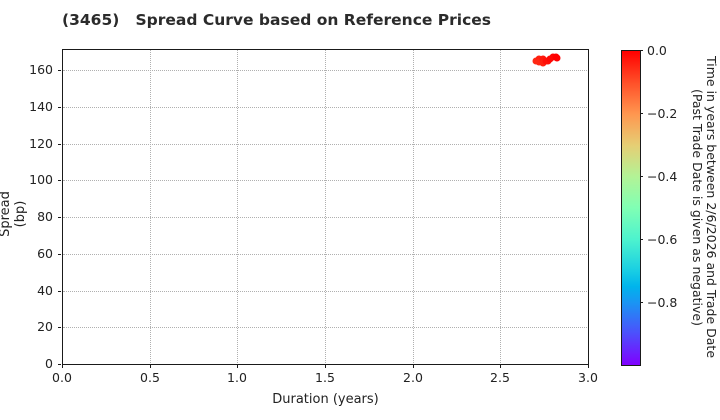  Describe the element at coordinates (662, 302) in the screenshot. I see `colorbar-tick-label: −0.8` at that location.